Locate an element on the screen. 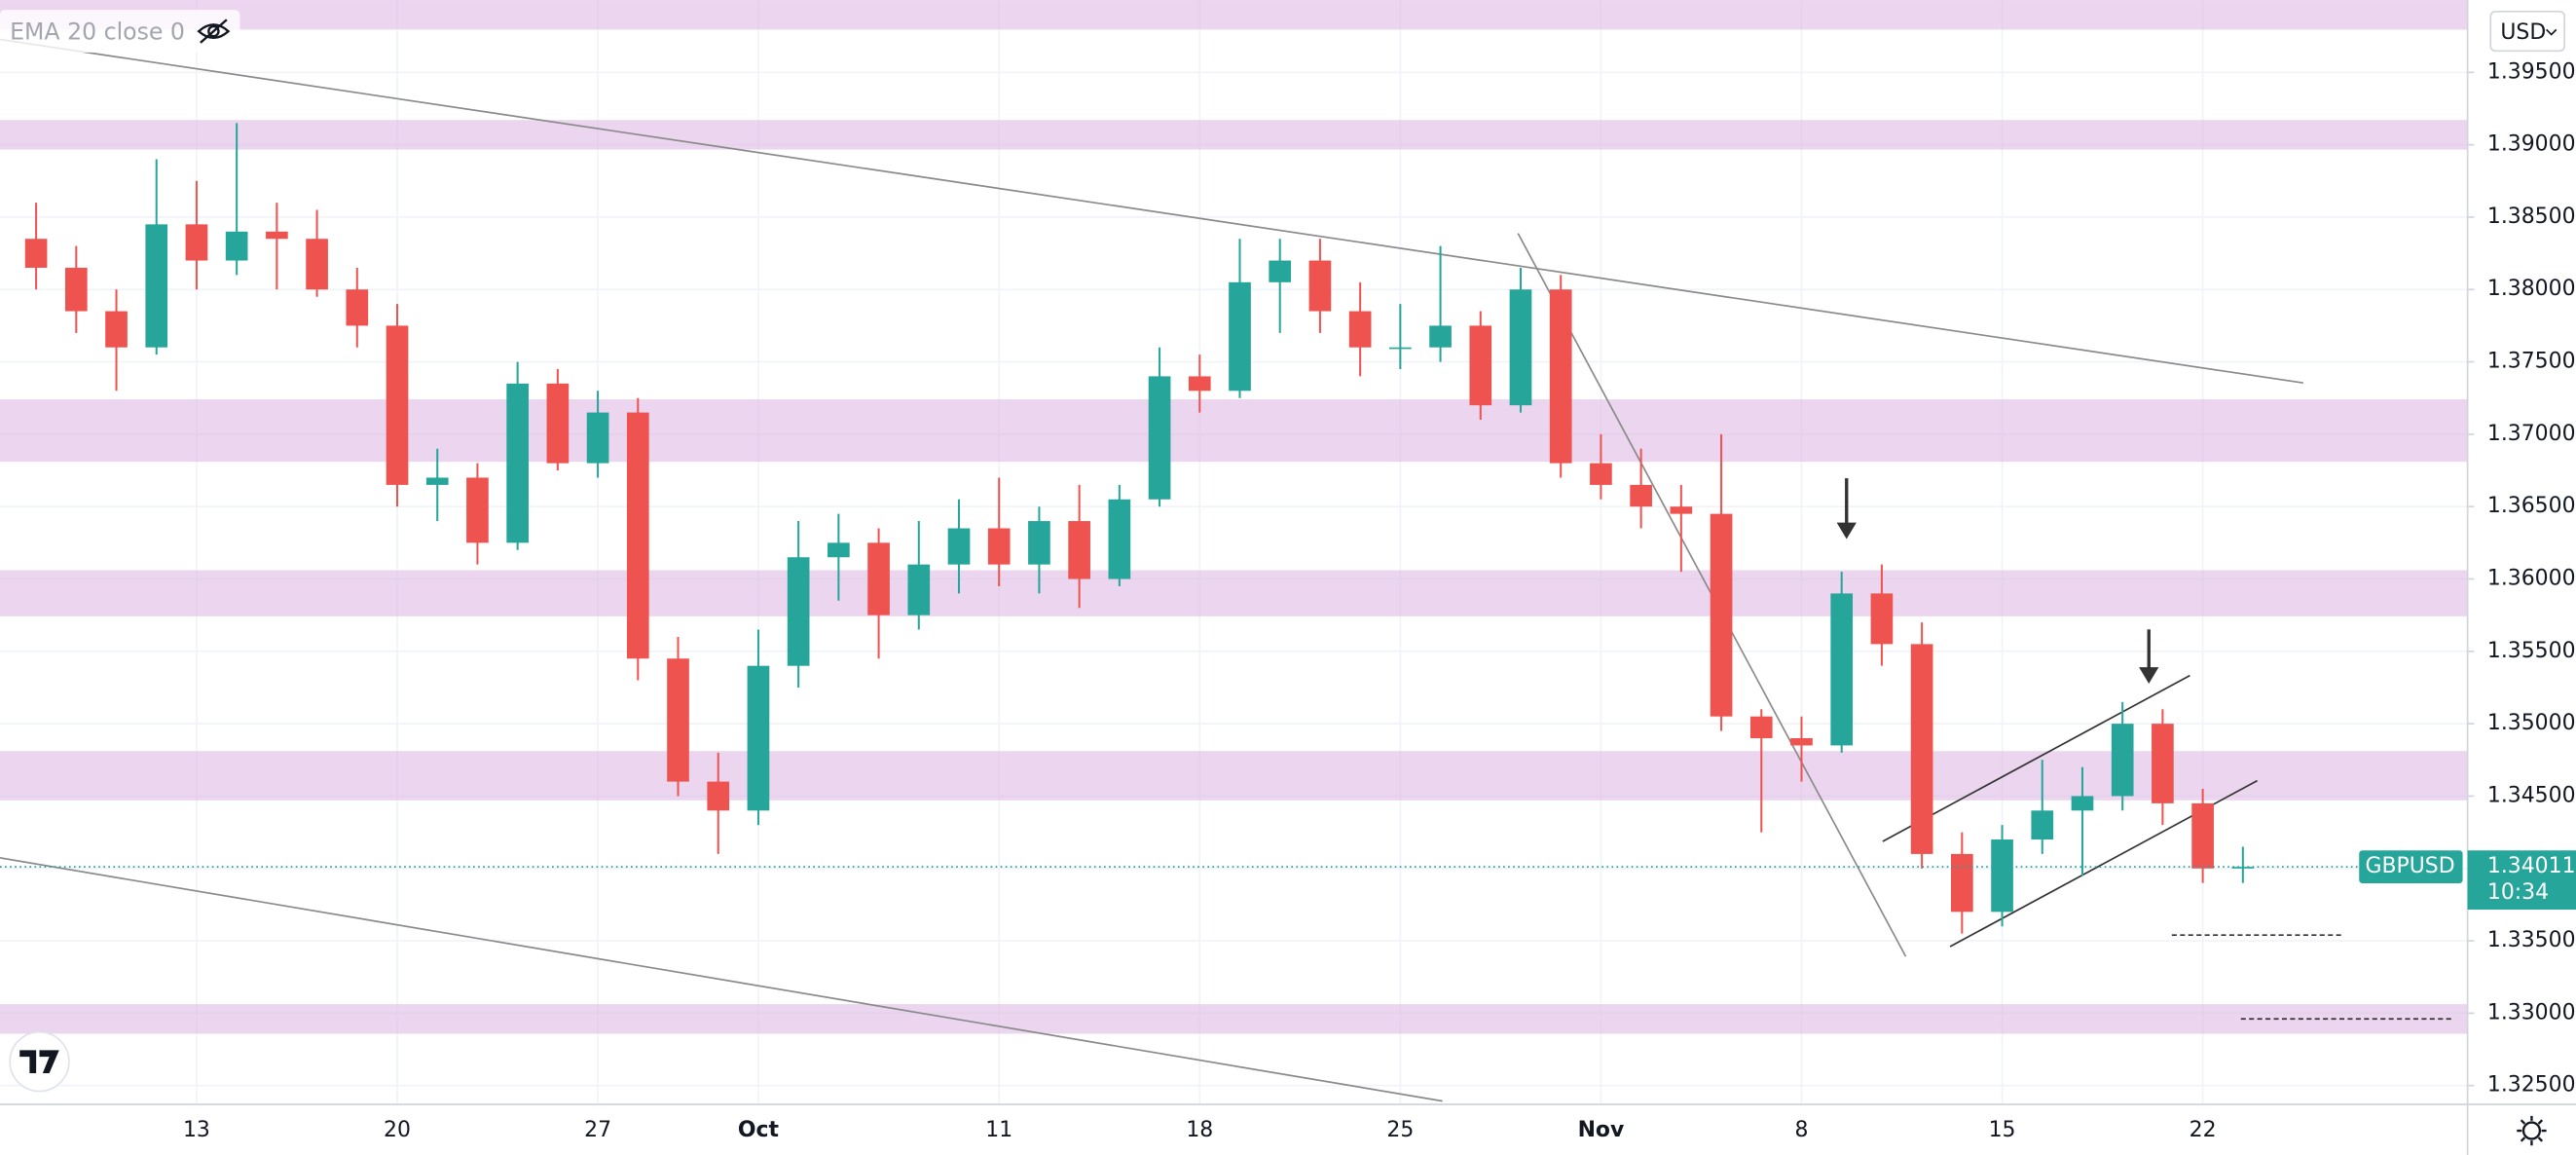 The height and width of the screenshot is (1155, 2576). x-tick-label: 11 is located at coordinates (998, 1130).